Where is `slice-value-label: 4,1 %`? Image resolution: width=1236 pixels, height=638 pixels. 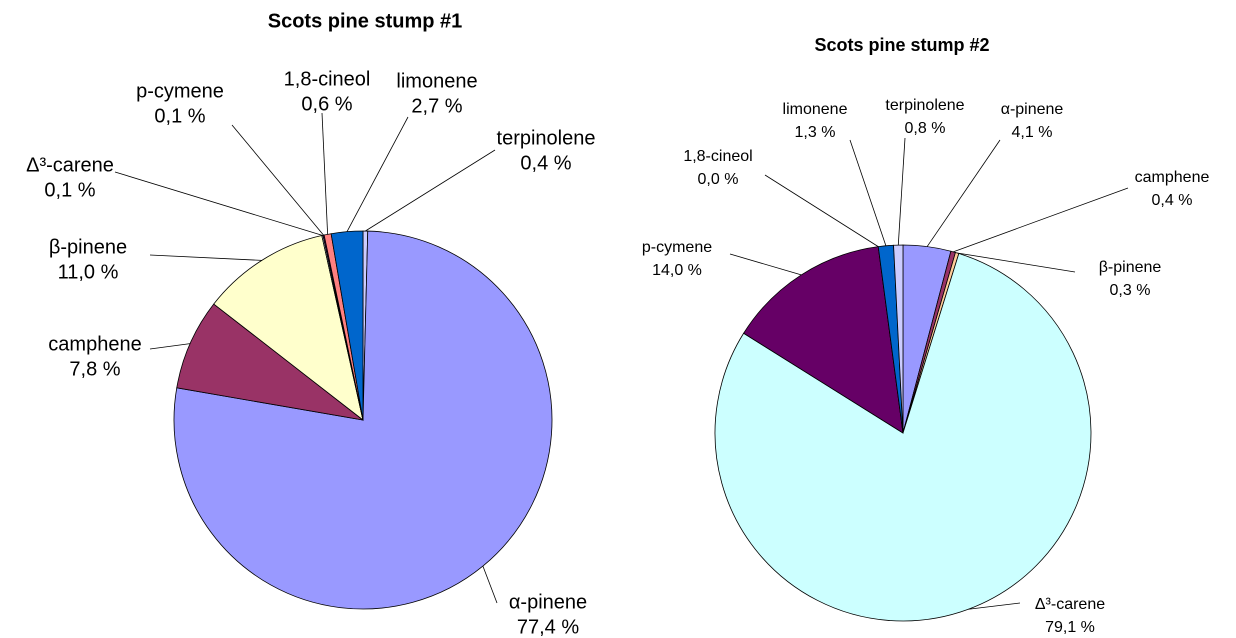 slice-value-label: 4,1 % is located at coordinates (1032, 132).